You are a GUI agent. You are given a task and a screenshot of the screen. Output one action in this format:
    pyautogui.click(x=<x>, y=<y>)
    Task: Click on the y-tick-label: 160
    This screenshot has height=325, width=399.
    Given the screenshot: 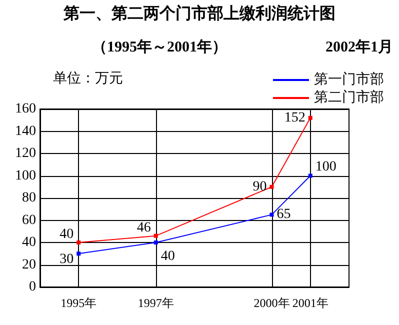 What is the action you would take?
    pyautogui.click(x=25, y=109)
    